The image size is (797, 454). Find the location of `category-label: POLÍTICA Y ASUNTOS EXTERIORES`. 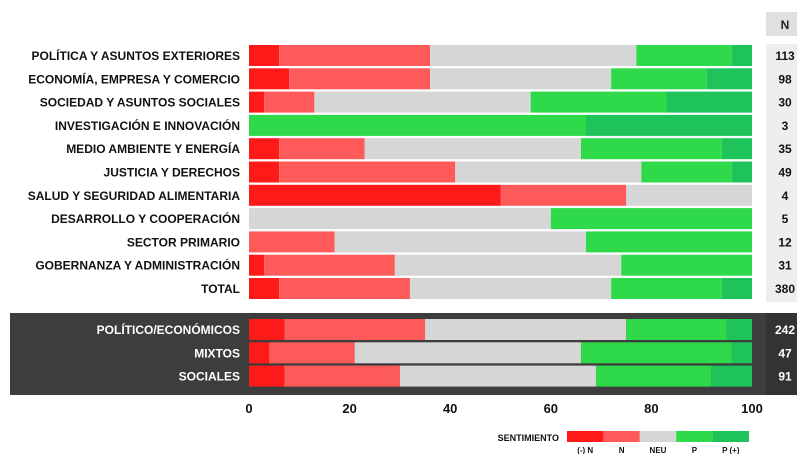

category-label: POLÍTICA Y ASUNTOS EXTERIORES is located at coordinates (136, 55).